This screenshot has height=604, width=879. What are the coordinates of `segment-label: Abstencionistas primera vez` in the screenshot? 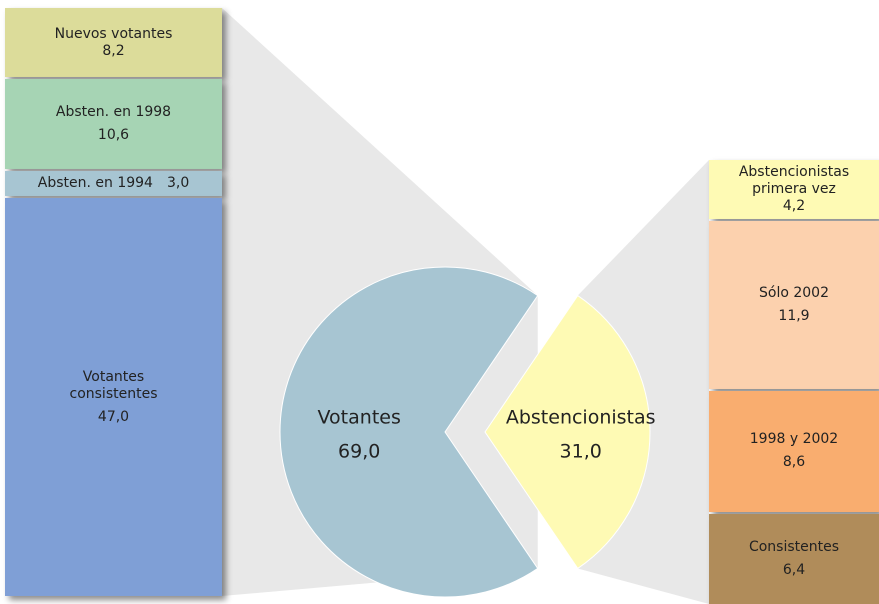 It's located at (794, 181).